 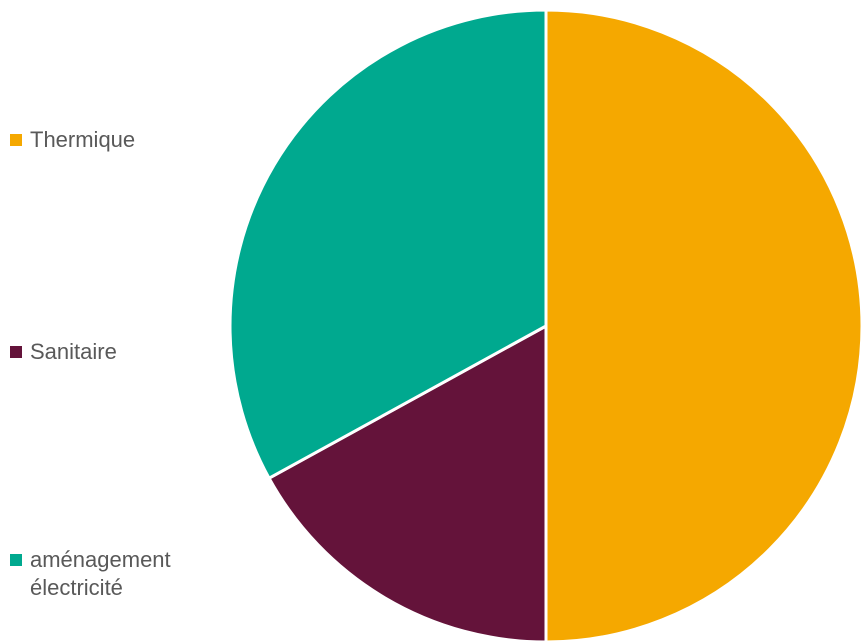 I want to click on legend-item-sanitaire: Sanitaire, so click(x=63, y=352).